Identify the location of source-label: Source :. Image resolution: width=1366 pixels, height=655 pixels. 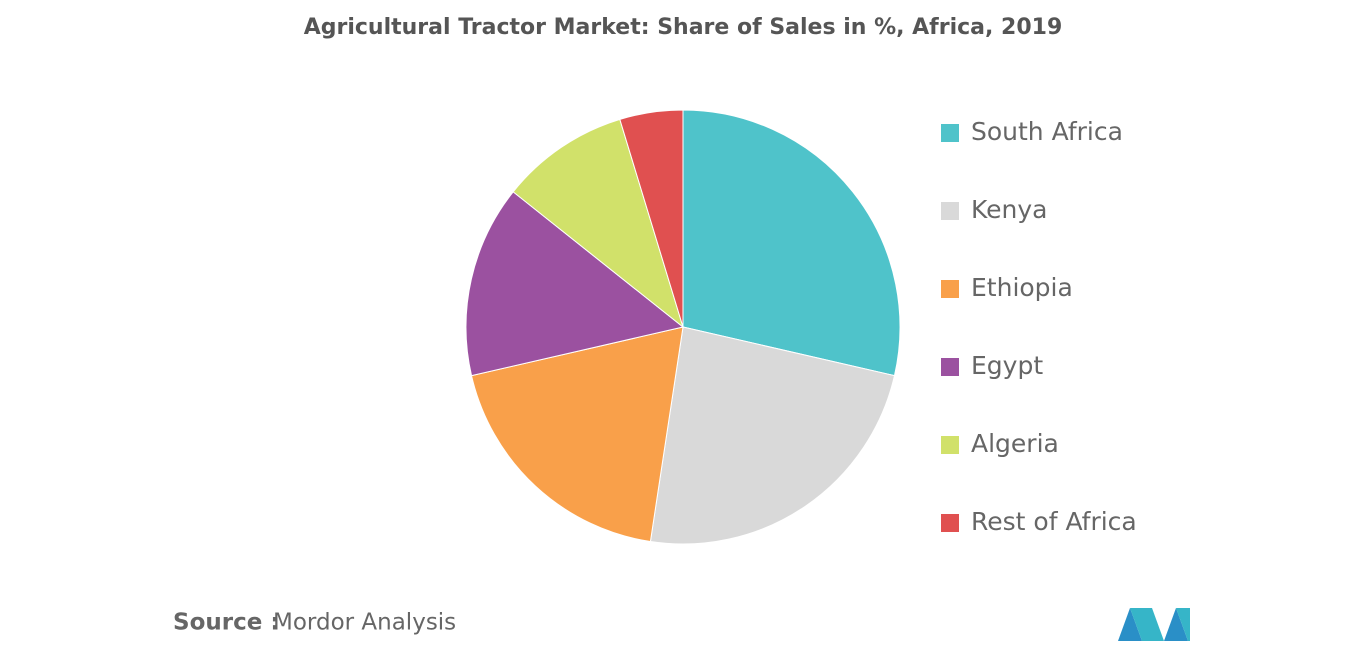
(226, 623).